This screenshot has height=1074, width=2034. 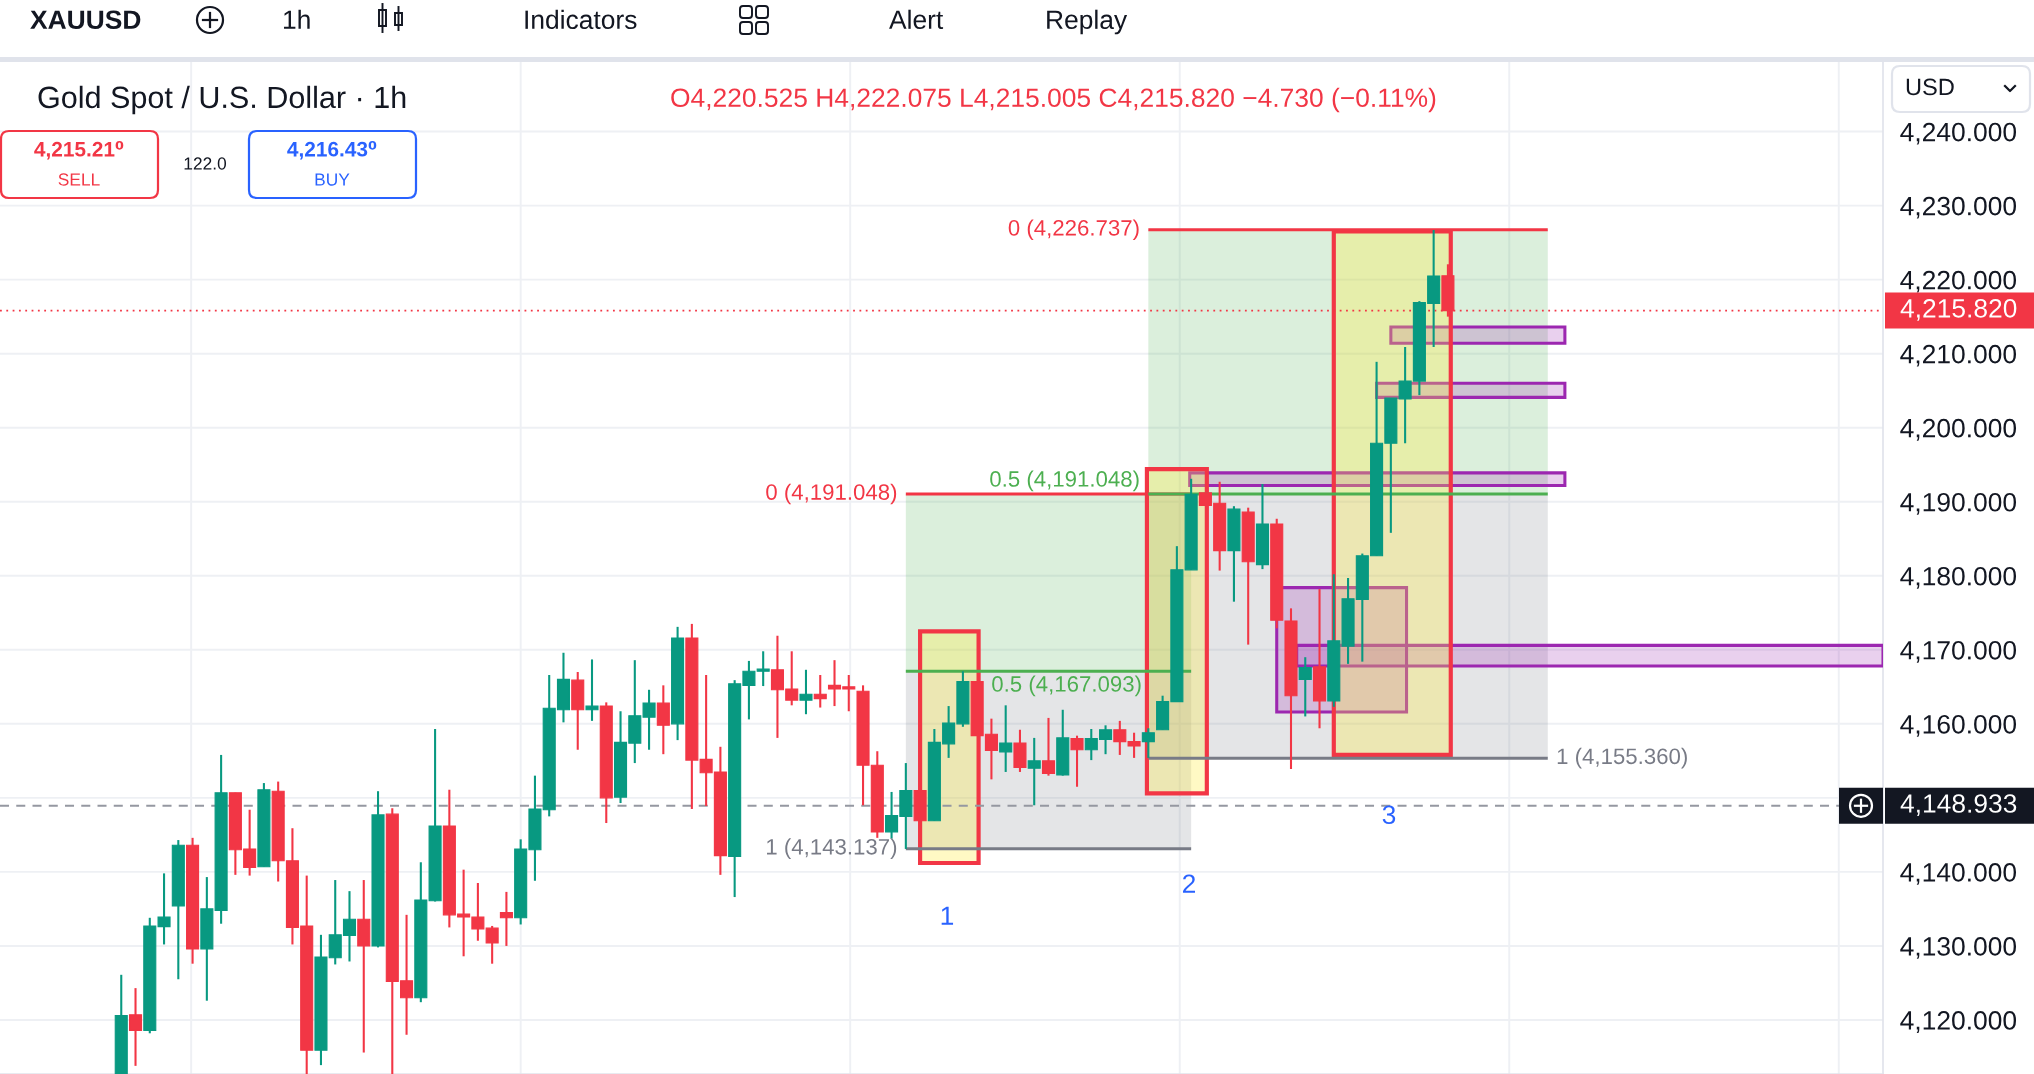 I want to click on ref-line-label: 0 (4,226.737), so click(x=1073, y=230).